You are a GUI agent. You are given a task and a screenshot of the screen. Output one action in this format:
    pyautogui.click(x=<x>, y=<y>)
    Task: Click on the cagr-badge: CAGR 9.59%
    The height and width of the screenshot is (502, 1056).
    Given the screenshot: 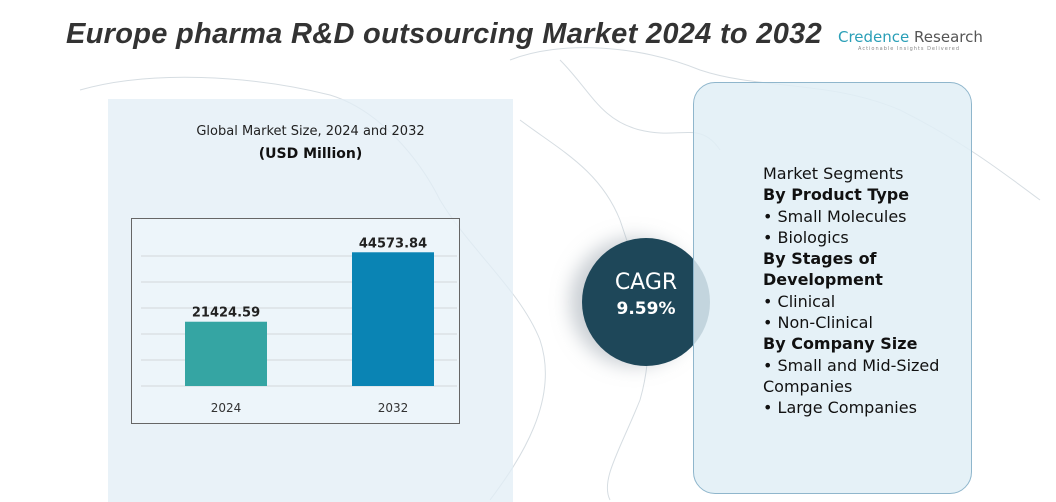 What is the action you would take?
    pyautogui.click(x=646, y=302)
    